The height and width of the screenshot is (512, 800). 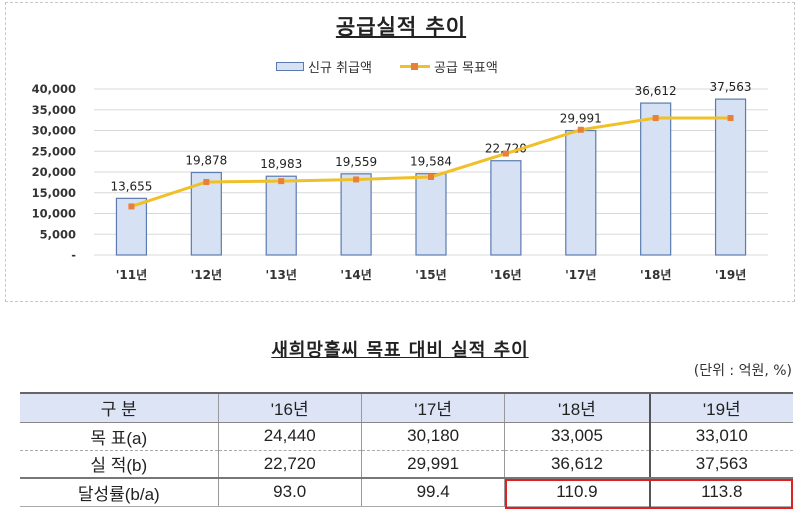 What do you see at coordinates (206, 161) in the screenshot?
I see `bar-data-label: 19,878` at bounding box center [206, 161].